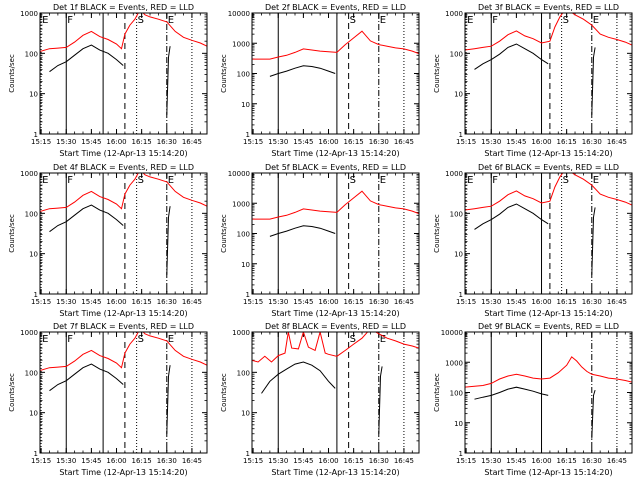  I want to click on panel-title: Det 1f BLACK = Events, RED = LLD, so click(123, 7).